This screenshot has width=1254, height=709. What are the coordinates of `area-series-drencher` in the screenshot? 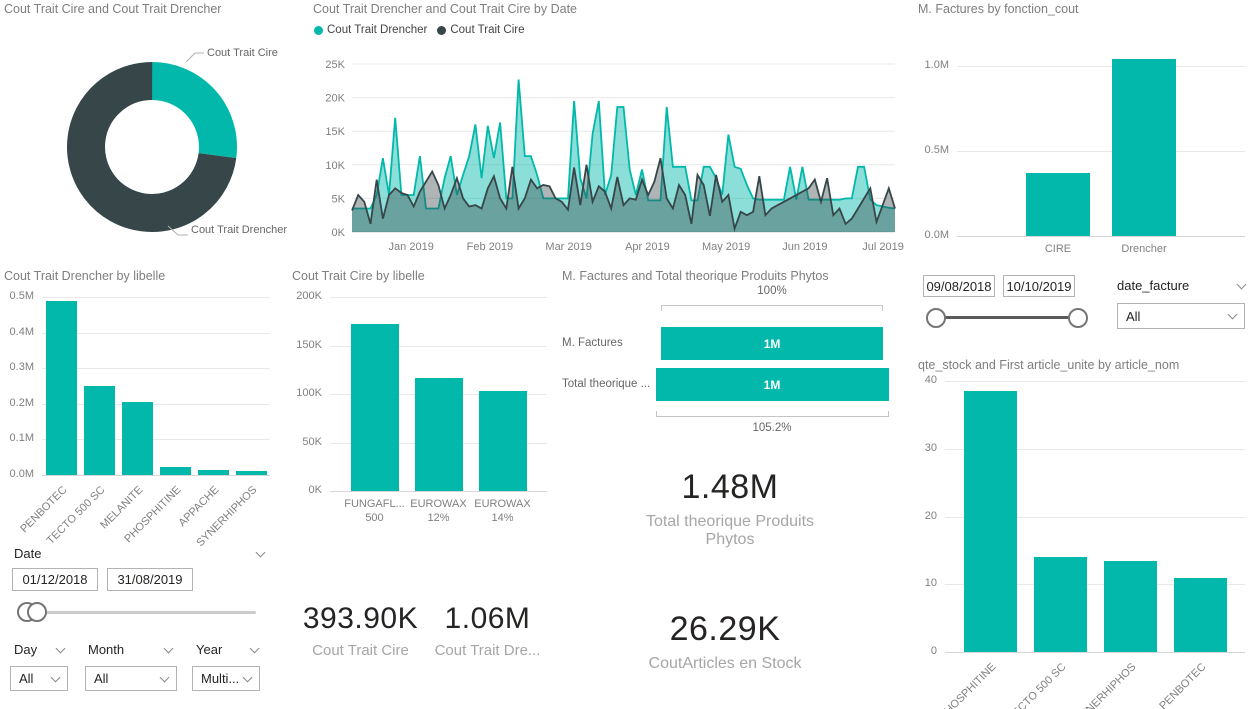 It's located at (623, 156).